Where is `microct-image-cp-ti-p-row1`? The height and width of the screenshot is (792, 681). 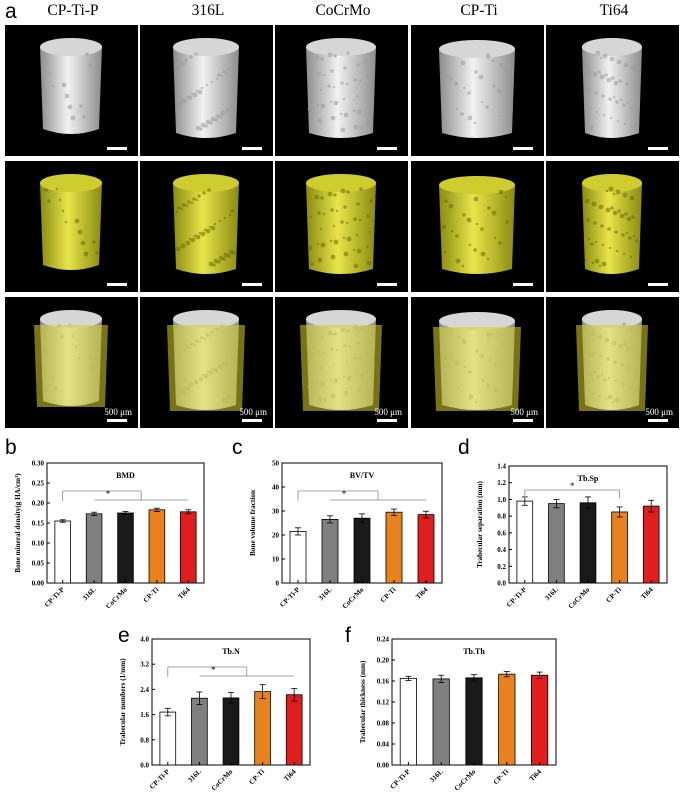
microct-image-cp-ti-p-row1 is located at coordinates (71, 90).